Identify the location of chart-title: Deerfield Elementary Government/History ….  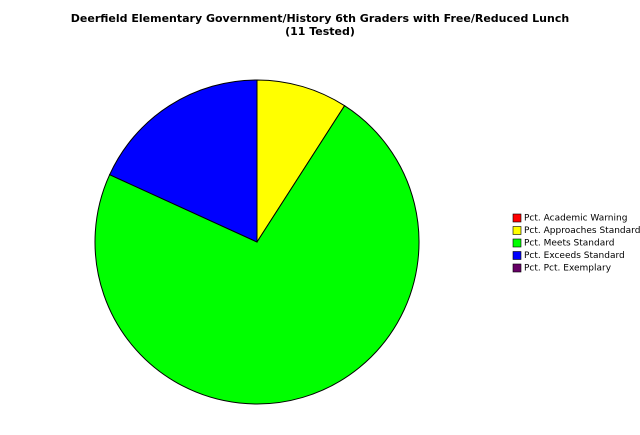
(320, 18).